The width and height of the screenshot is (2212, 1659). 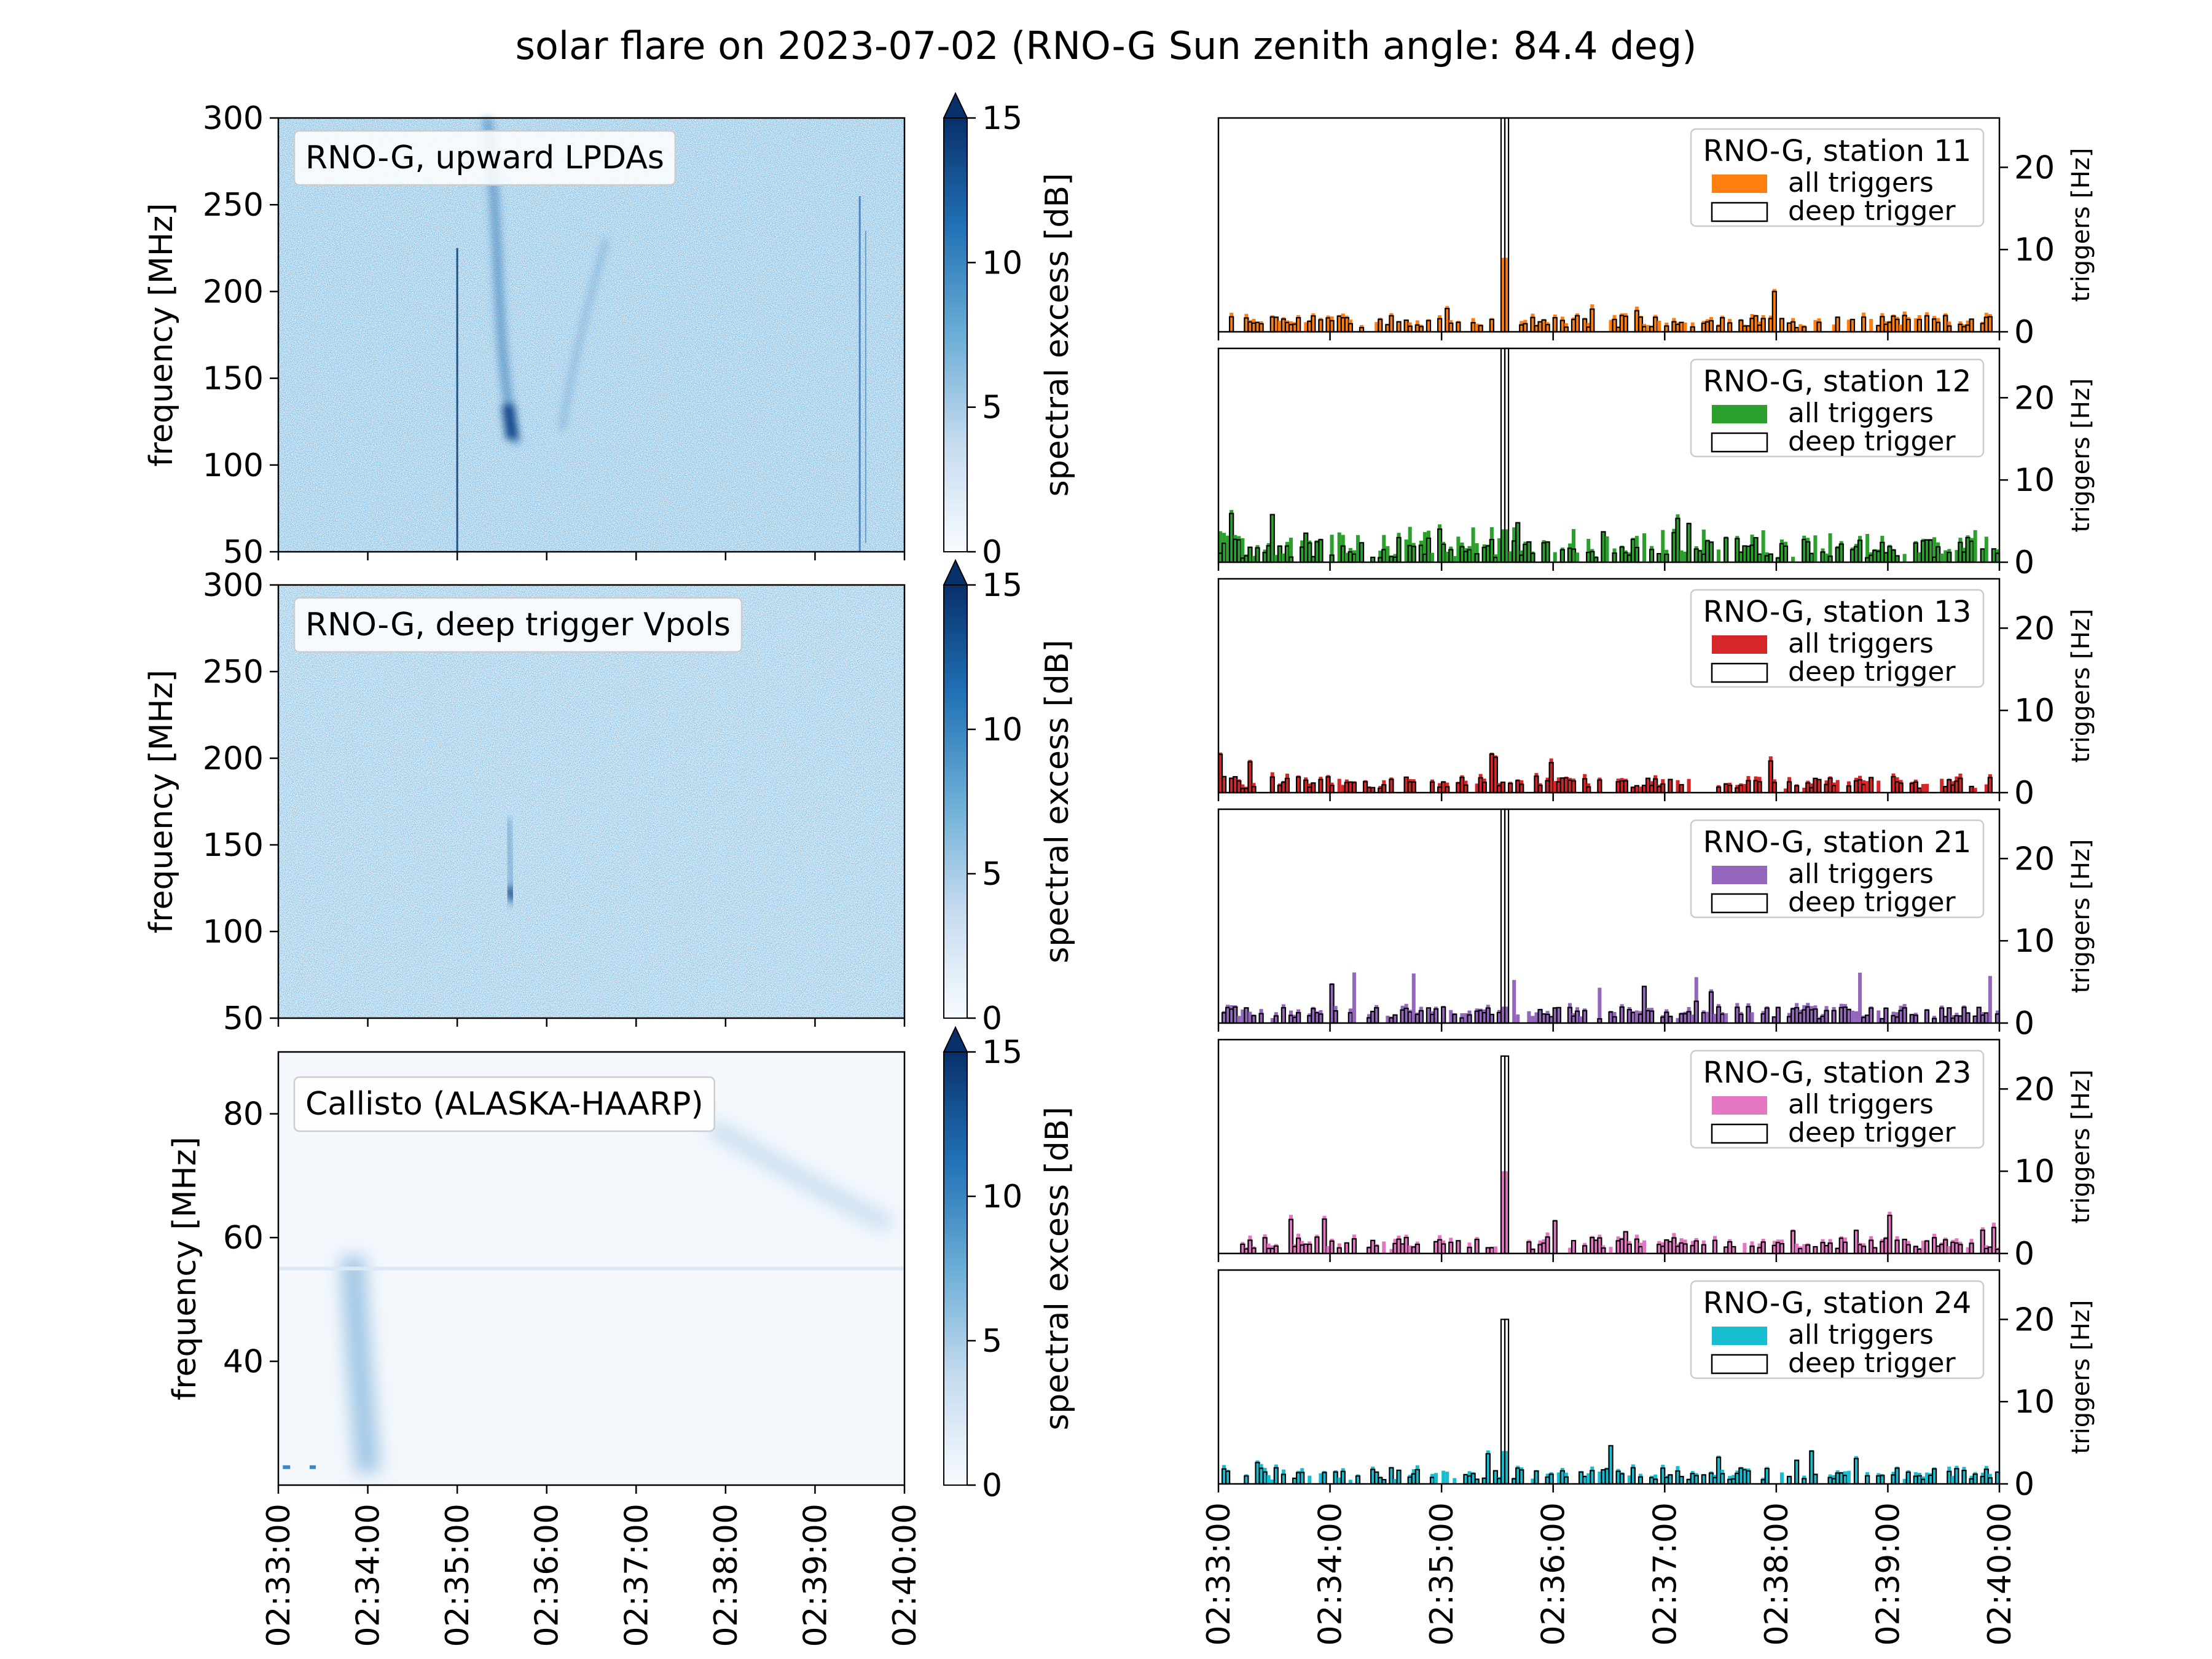 I want to click on x-tick-label: 02:35:00, so click(x=1442, y=1574).